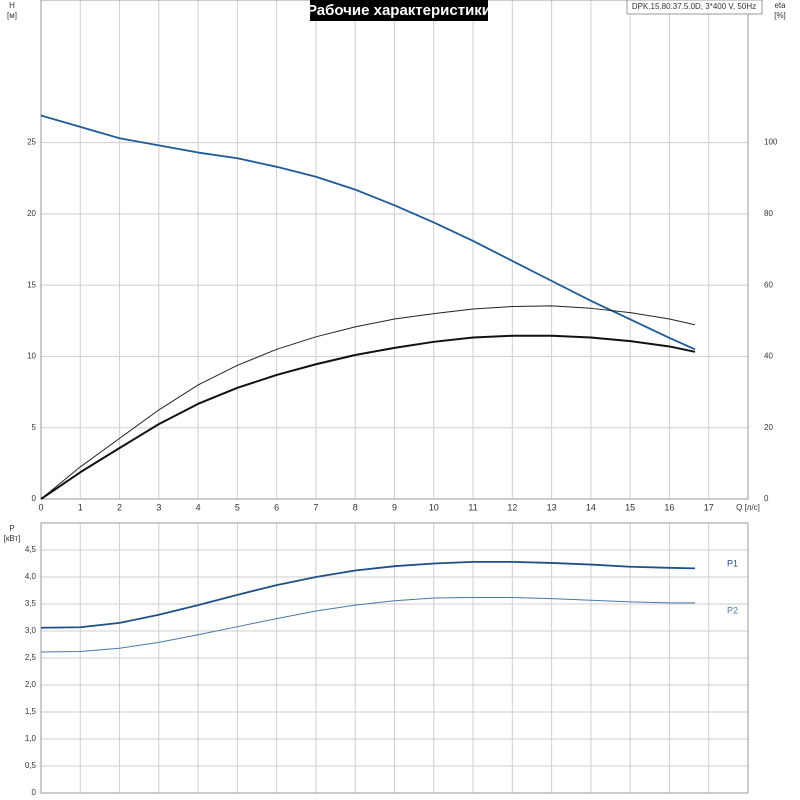 The width and height of the screenshot is (800, 800). What do you see at coordinates (31, 684) in the screenshot?
I see `y-tick-label: 2,0` at bounding box center [31, 684].